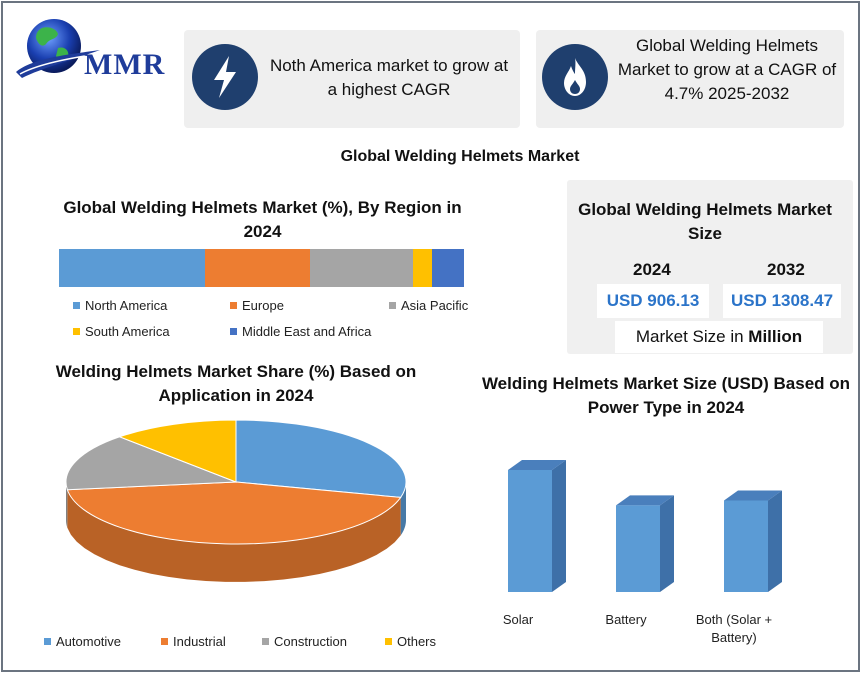 The image size is (862, 674). I want to click on mmr-logo: MMR, so click(94, 50).